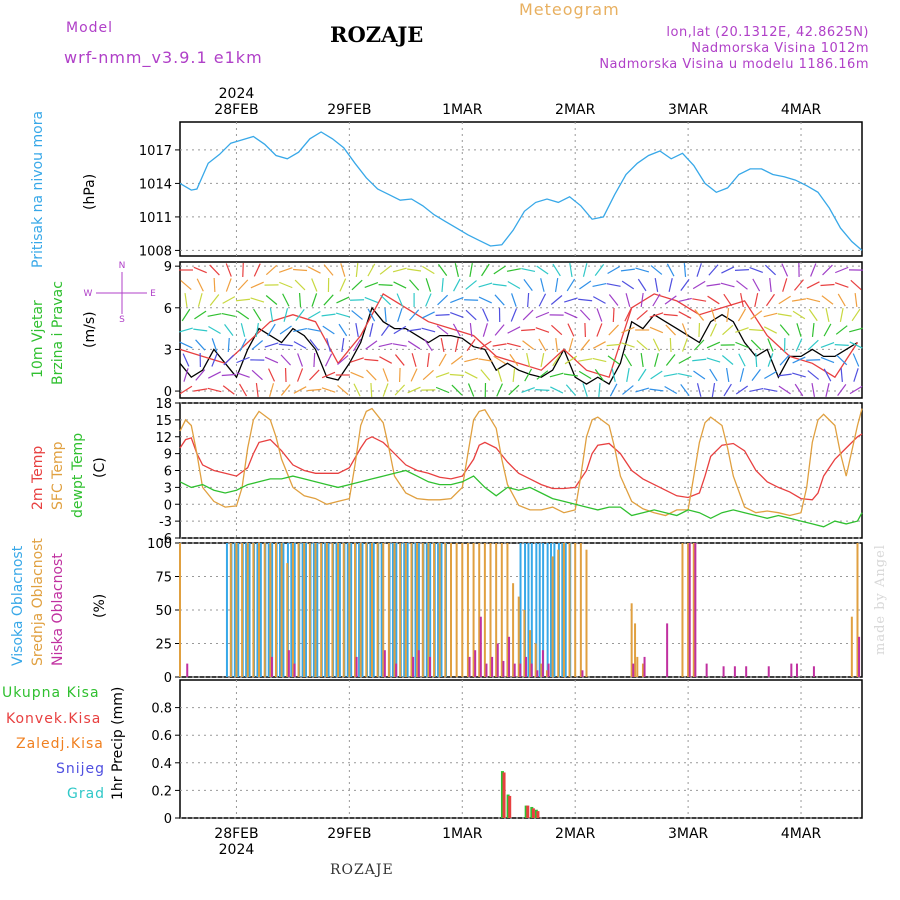  I want to click on x-tick-label-bottom: 1MAR, so click(462, 834).